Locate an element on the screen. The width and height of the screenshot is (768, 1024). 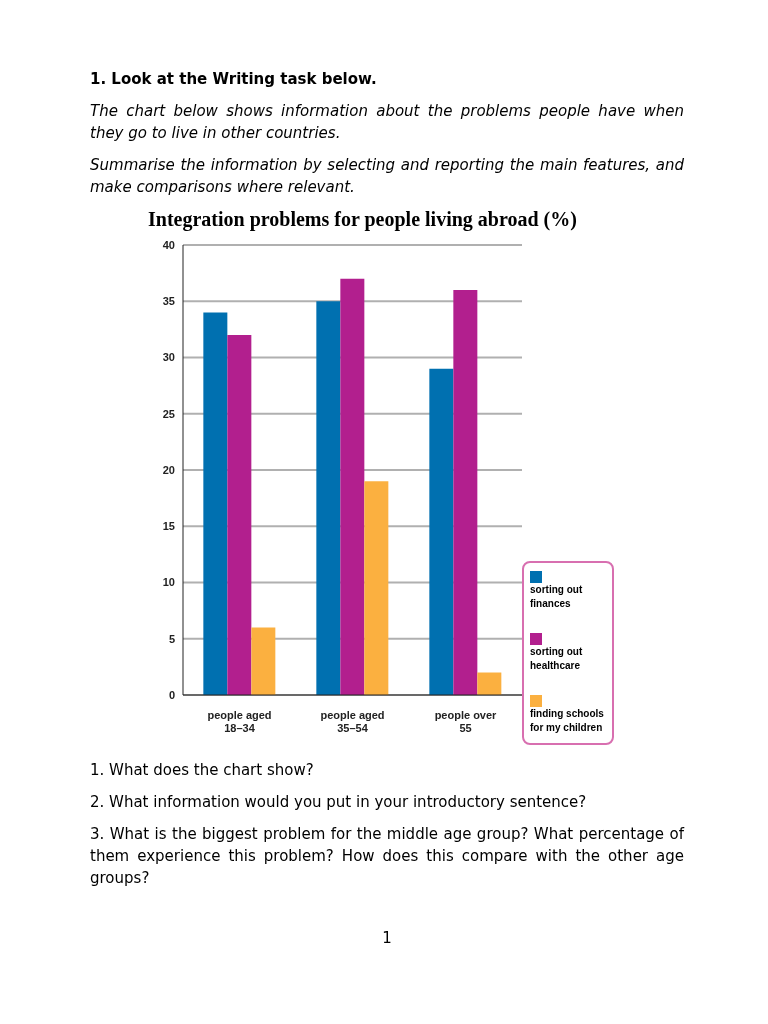
legend-label: sorting out healthcare is located at coordinates (557, 659).